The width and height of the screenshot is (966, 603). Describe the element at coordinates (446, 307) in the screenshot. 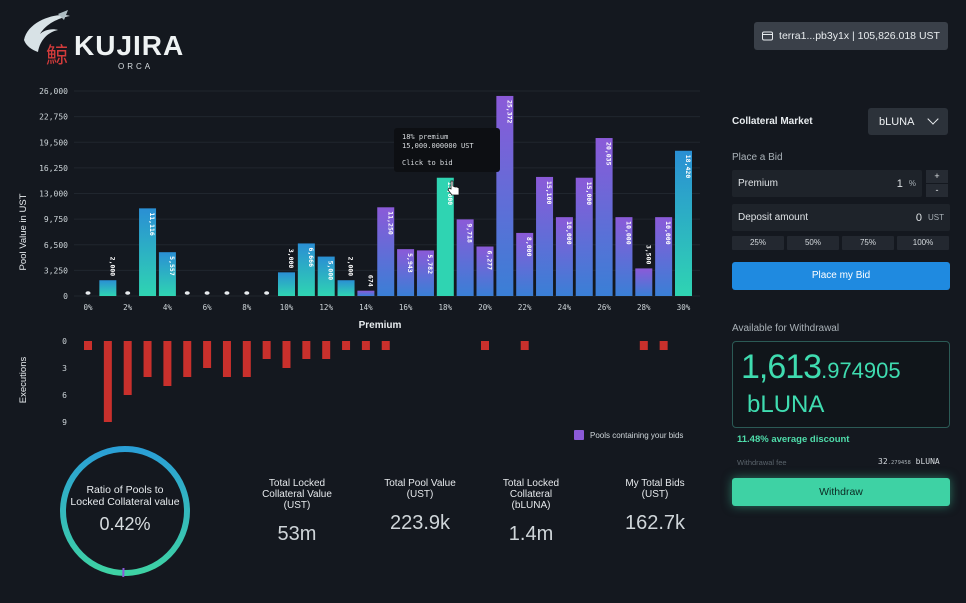

I see `x-tick-label: 18%` at that location.